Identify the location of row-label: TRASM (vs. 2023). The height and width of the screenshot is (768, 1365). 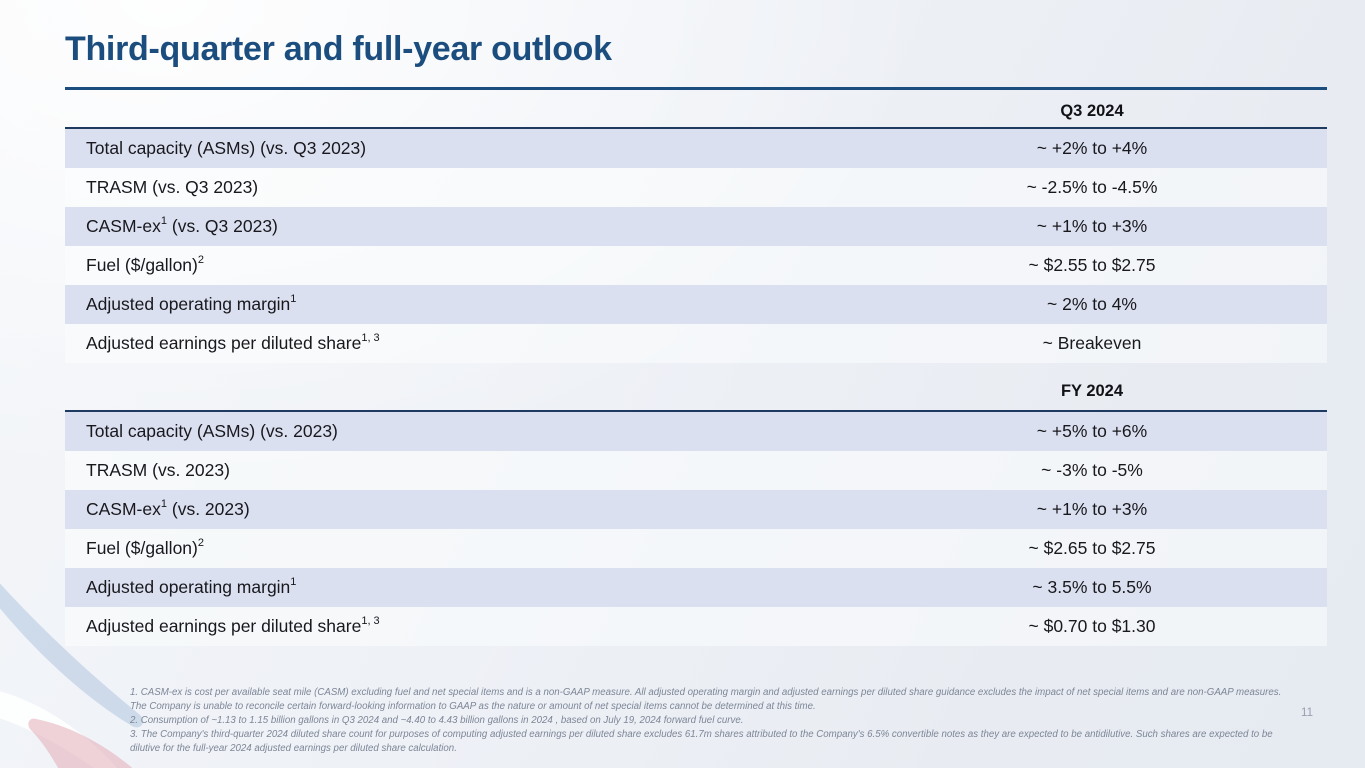
(158, 470).